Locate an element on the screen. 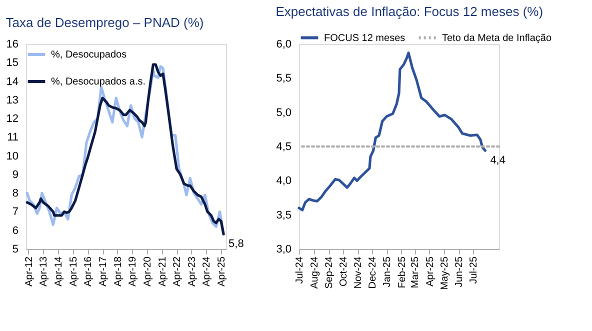  x-tick-label: Jun-25 is located at coordinates (460, 272).